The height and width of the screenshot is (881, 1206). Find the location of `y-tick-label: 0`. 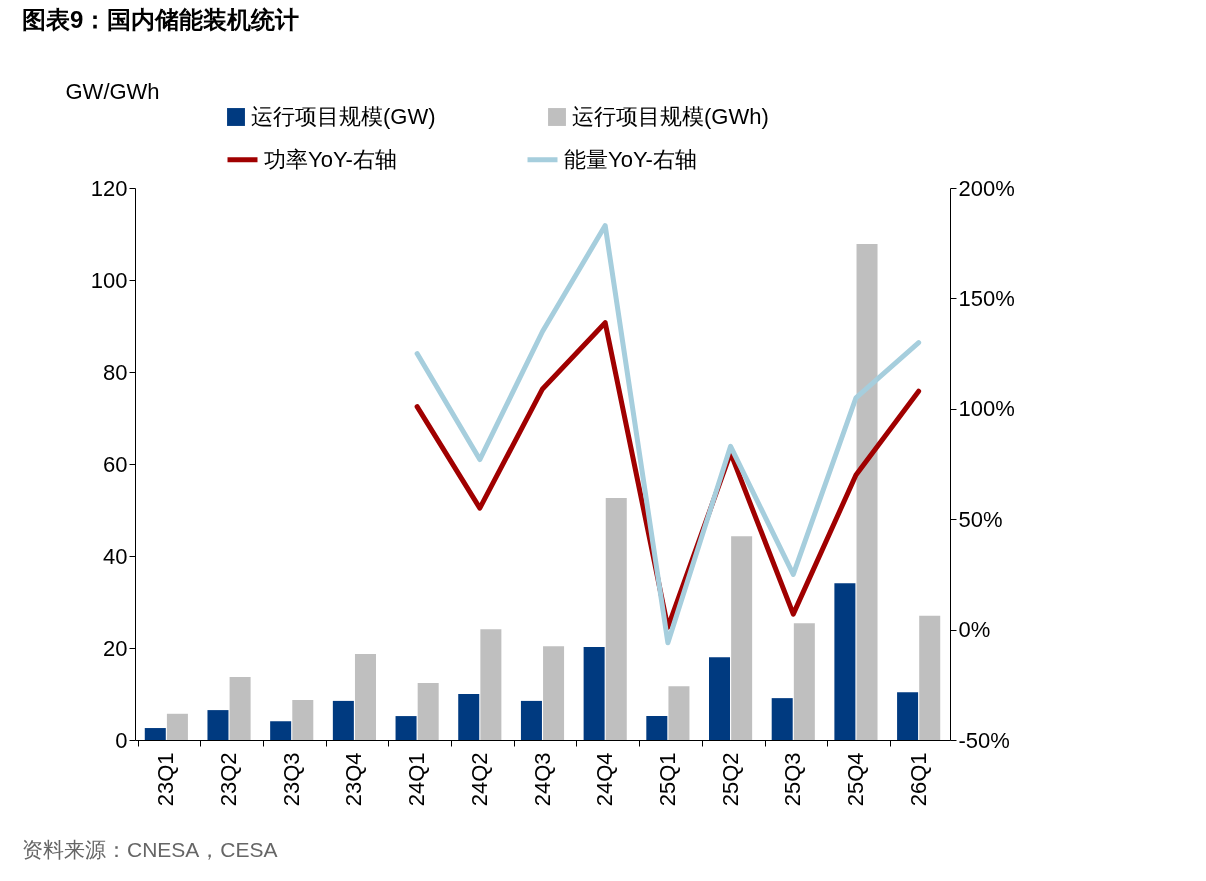

y-tick-label: 0 is located at coordinates (121, 740).